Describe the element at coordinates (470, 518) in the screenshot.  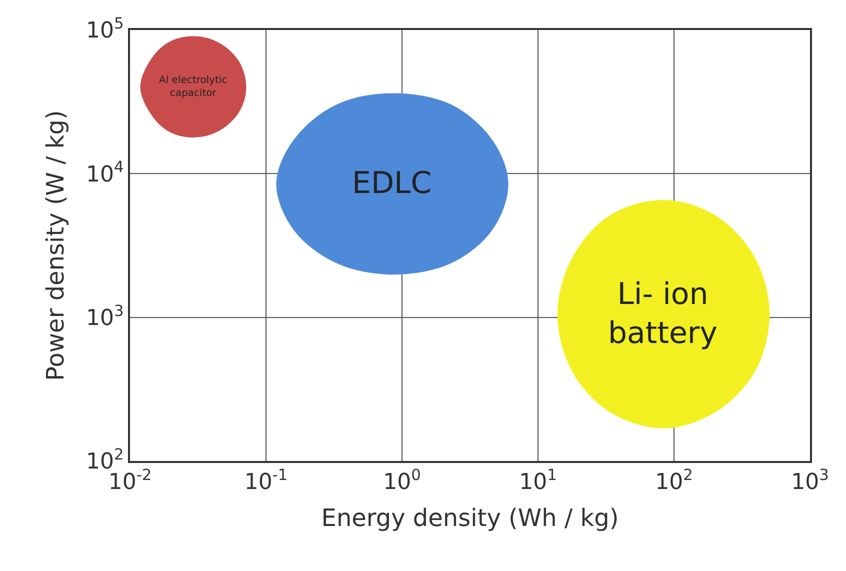
I see `x-axis-title: Energy density (Wh / kg)` at that location.